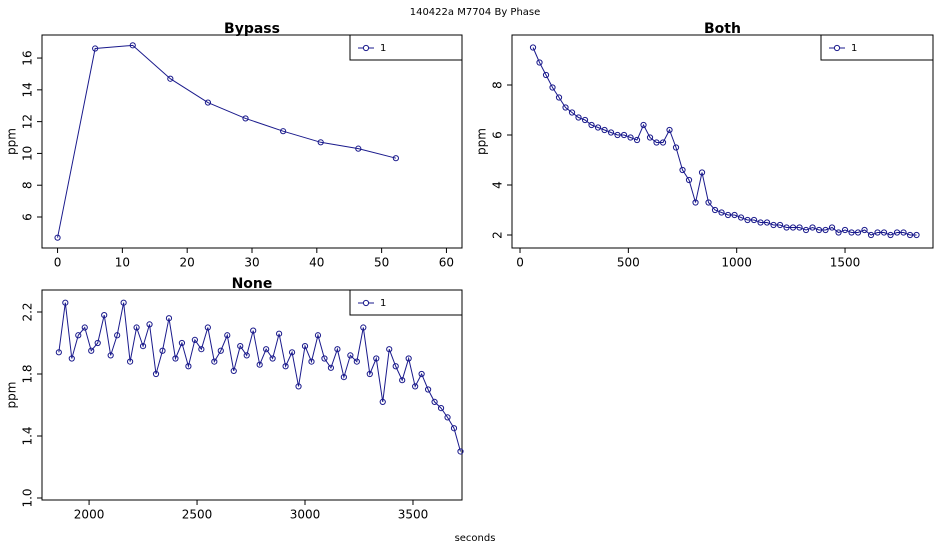 This screenshot has height=550, width=950. Describe the element at coordinates (28, 121) in the screenshot. I see `y-tick-label: 12` at that location.